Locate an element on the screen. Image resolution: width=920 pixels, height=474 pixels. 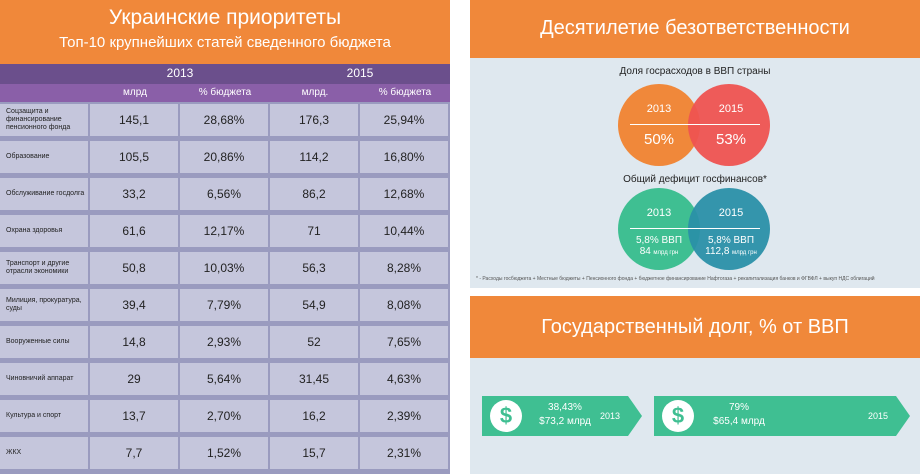
value-2013: 145,1 is located at coordinates (134, 120).